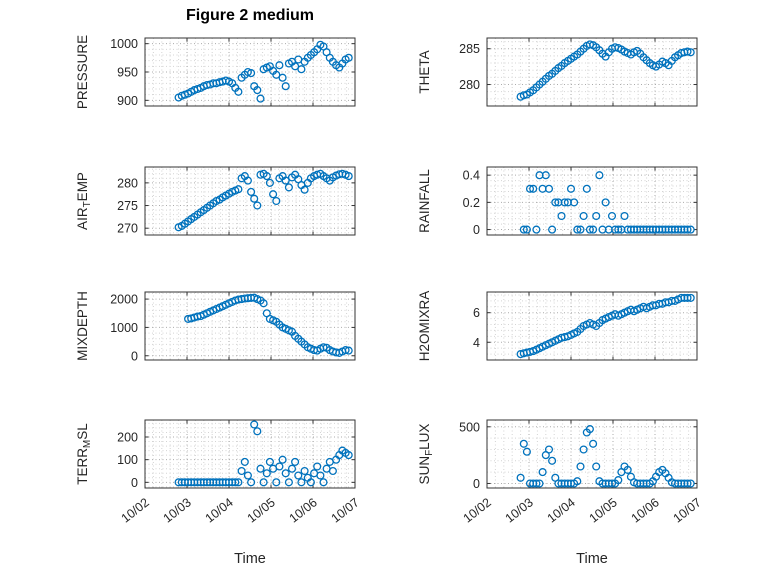 This screenshot has width=778, height=583. I want to click on major-grid, so click(592, 201).